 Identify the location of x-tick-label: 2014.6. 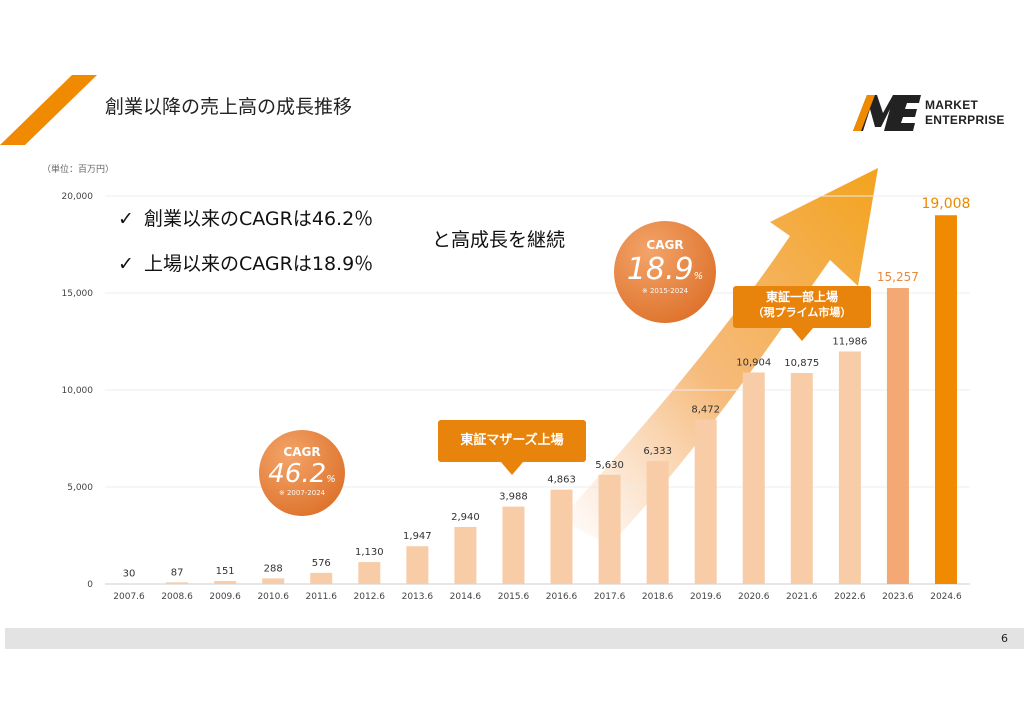
(466, 597).